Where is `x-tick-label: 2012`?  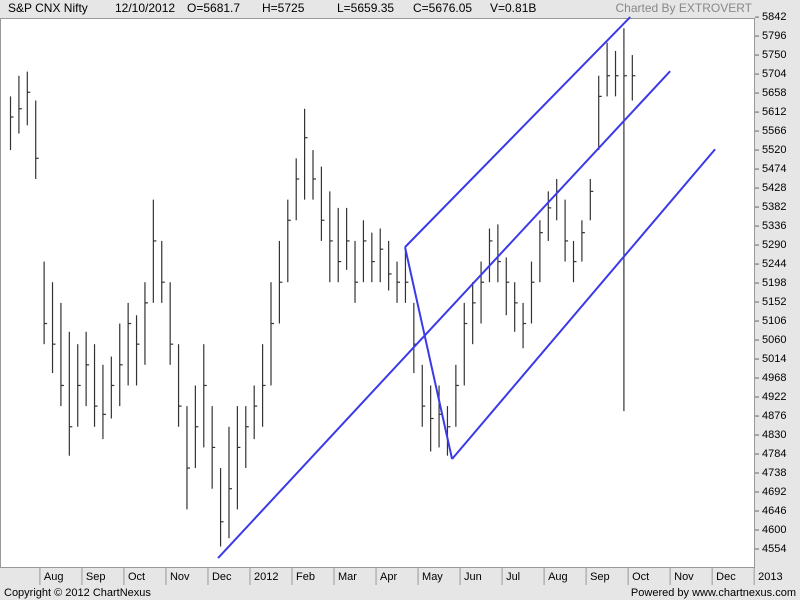
x-tick-label: 2012 is located at coordinates (266, 577).